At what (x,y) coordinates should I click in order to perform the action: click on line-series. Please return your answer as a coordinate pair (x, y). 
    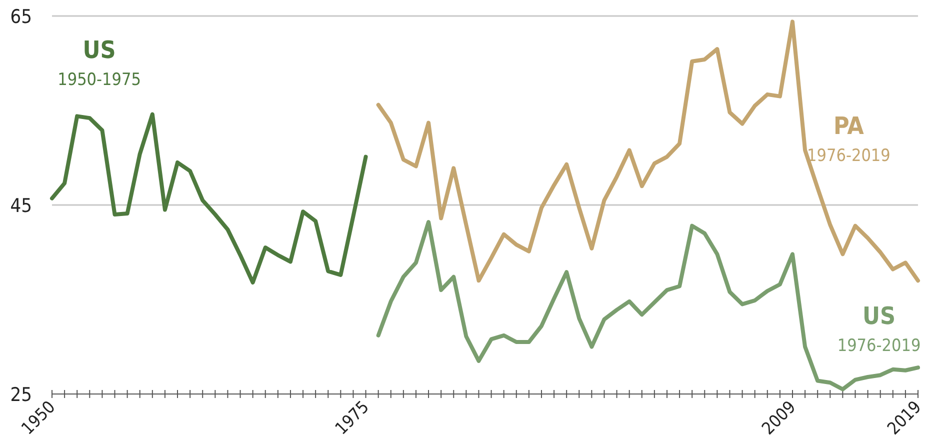
    Looking at the image, I should click on (209, 198).